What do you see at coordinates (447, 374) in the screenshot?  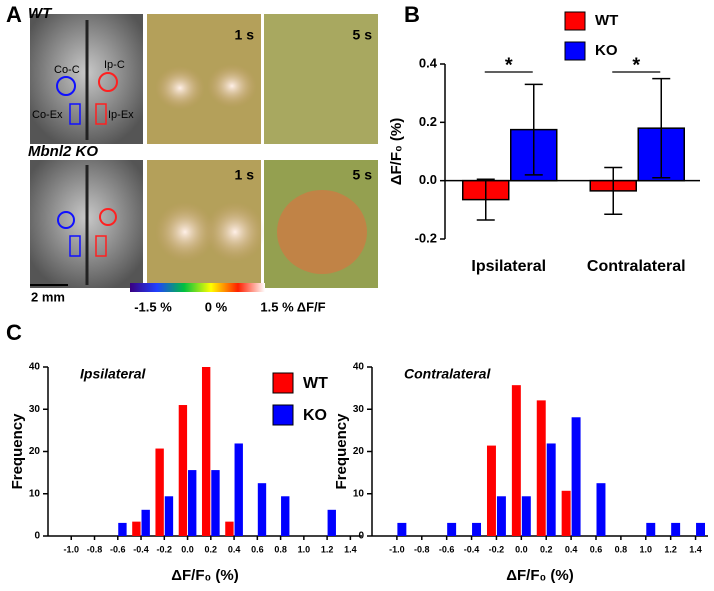 I see `annotation: Contralateral` at bounding box center [447, 374].